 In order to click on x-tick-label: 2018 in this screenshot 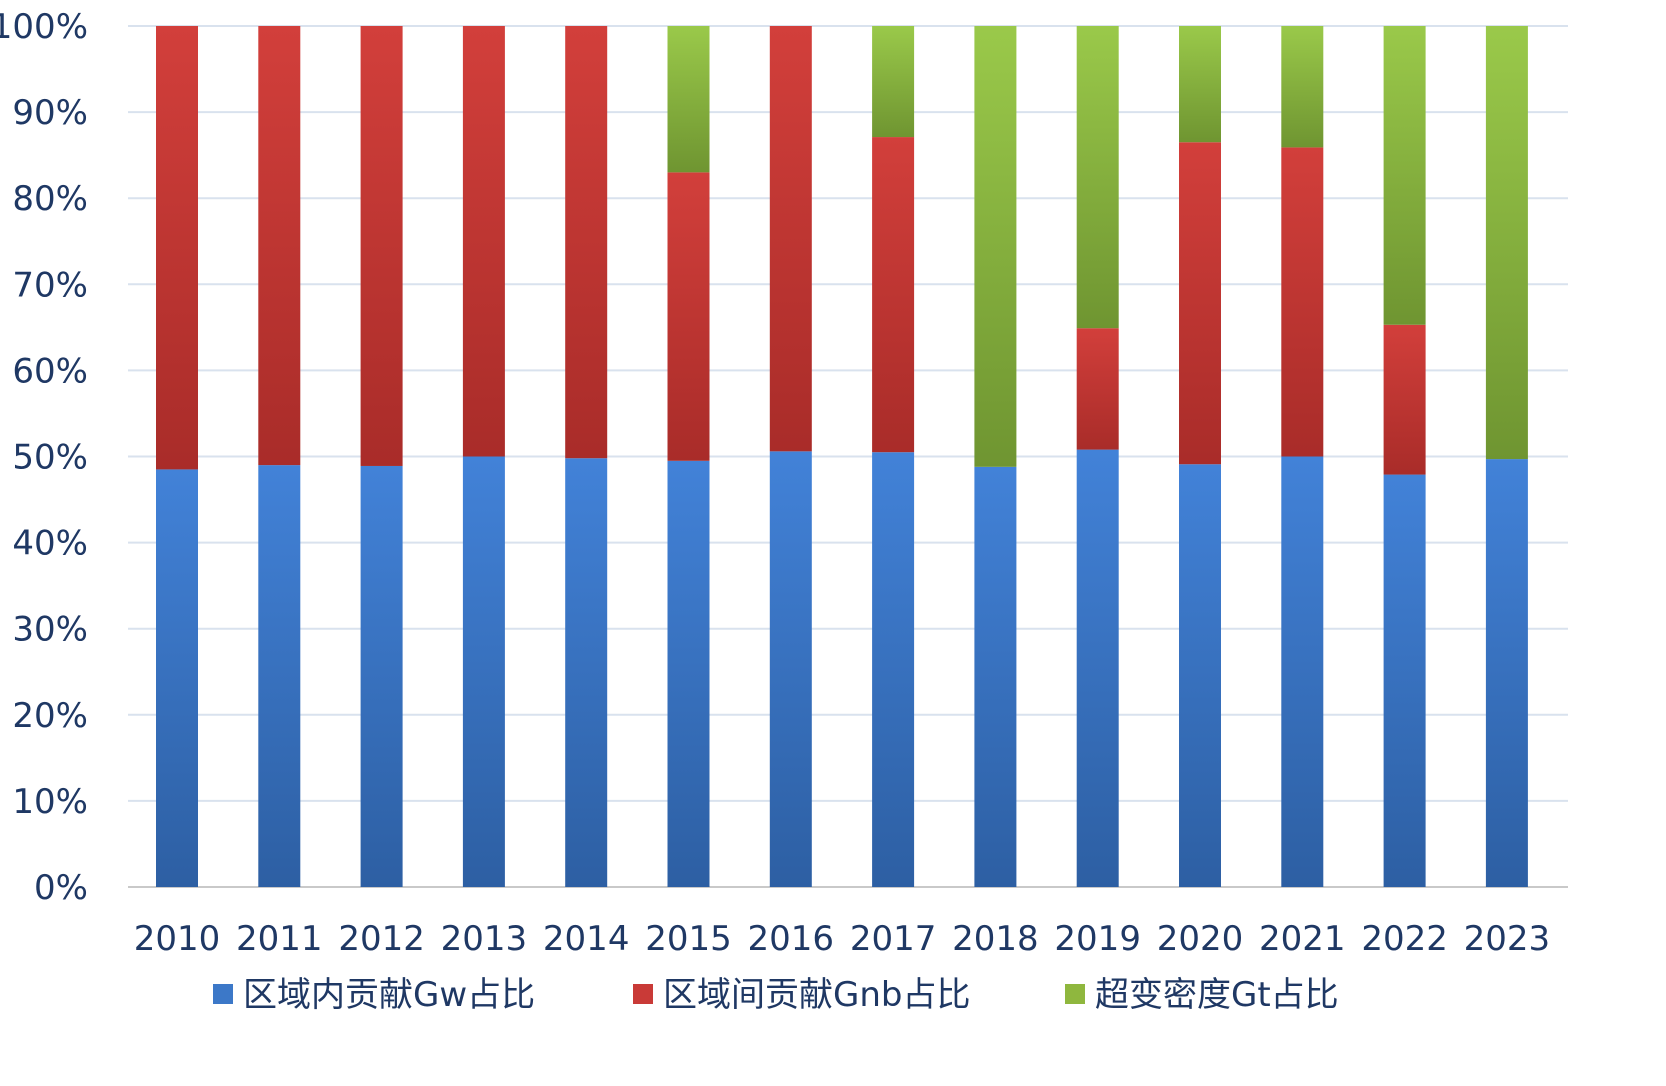, I will do `click(995, 939)`.